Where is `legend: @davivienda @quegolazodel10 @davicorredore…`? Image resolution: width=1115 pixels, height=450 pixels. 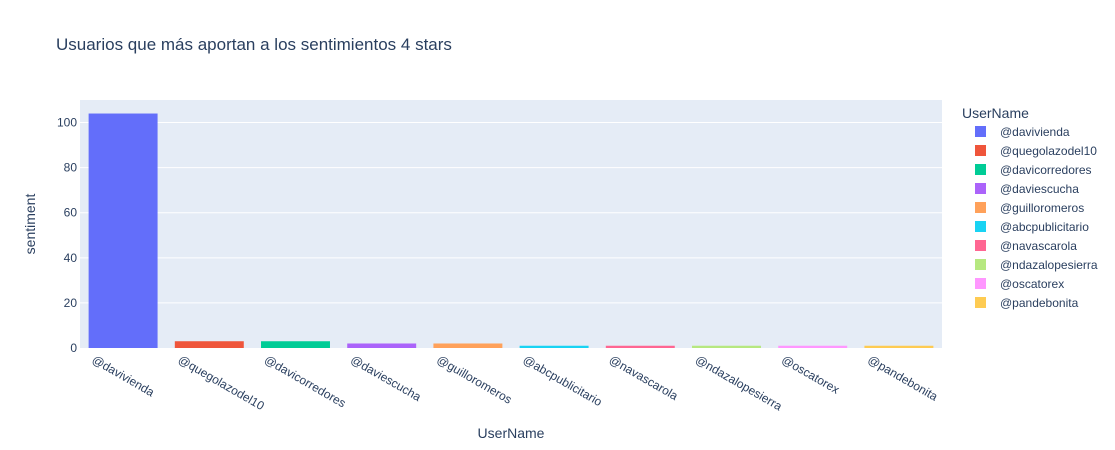
legend: @davivienda @quegolazodel10 @davicorredore… is located at coordinates (1036, 217).